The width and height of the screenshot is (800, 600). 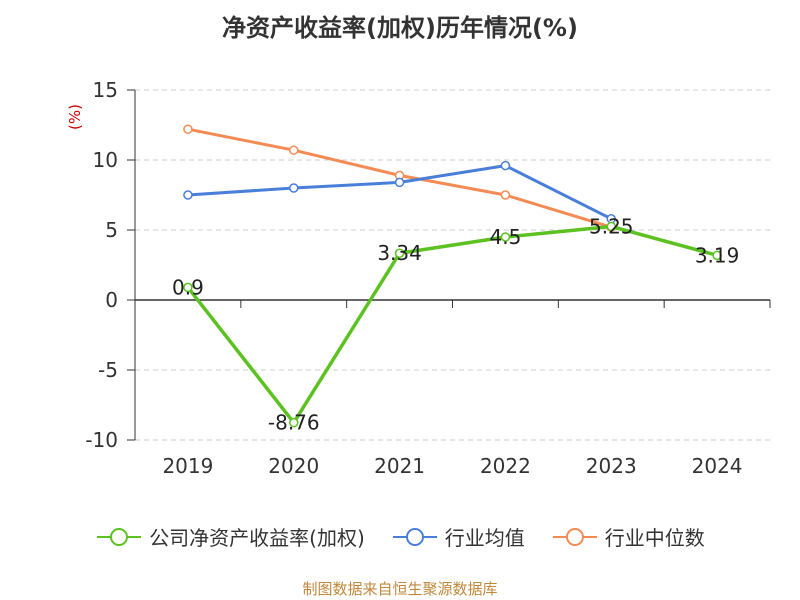 I want to click on data-label: 0.9, so click(x=188, y=287).